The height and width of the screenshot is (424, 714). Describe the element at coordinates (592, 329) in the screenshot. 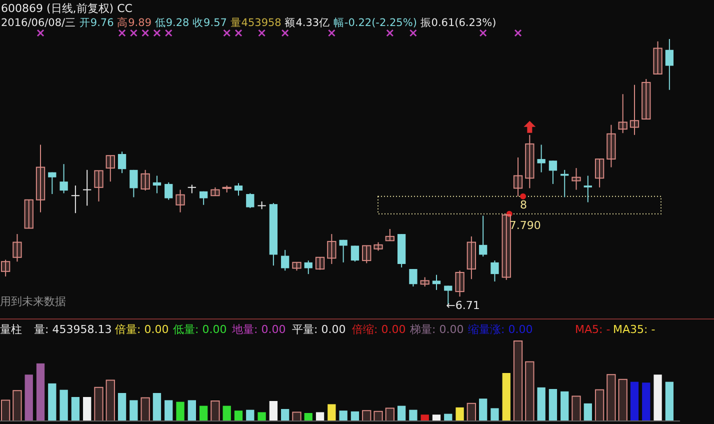

I see `text: MA5: -` at that location.